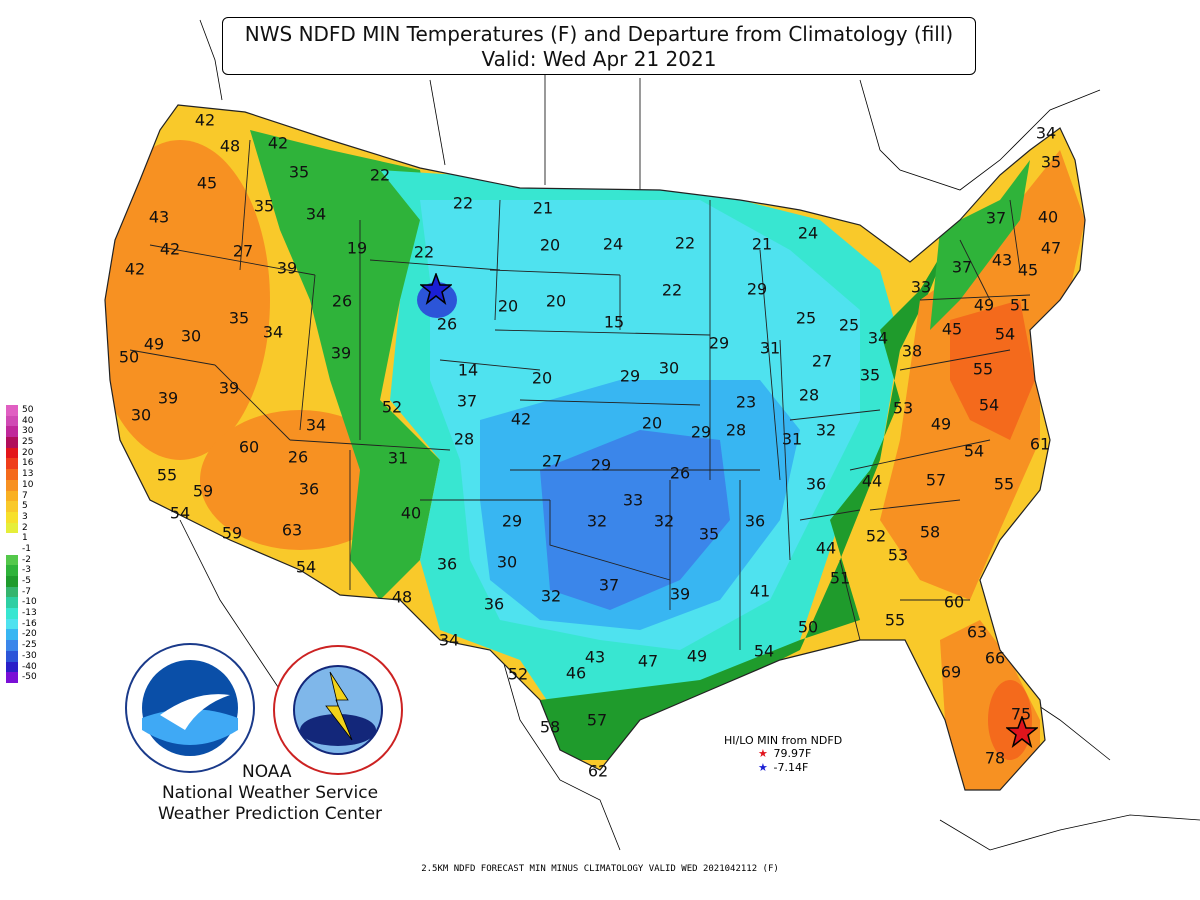 Image resolution: width=1200 pixels, height=900 pixels. I want to click on temp-value: 55, so click(1004, 484).